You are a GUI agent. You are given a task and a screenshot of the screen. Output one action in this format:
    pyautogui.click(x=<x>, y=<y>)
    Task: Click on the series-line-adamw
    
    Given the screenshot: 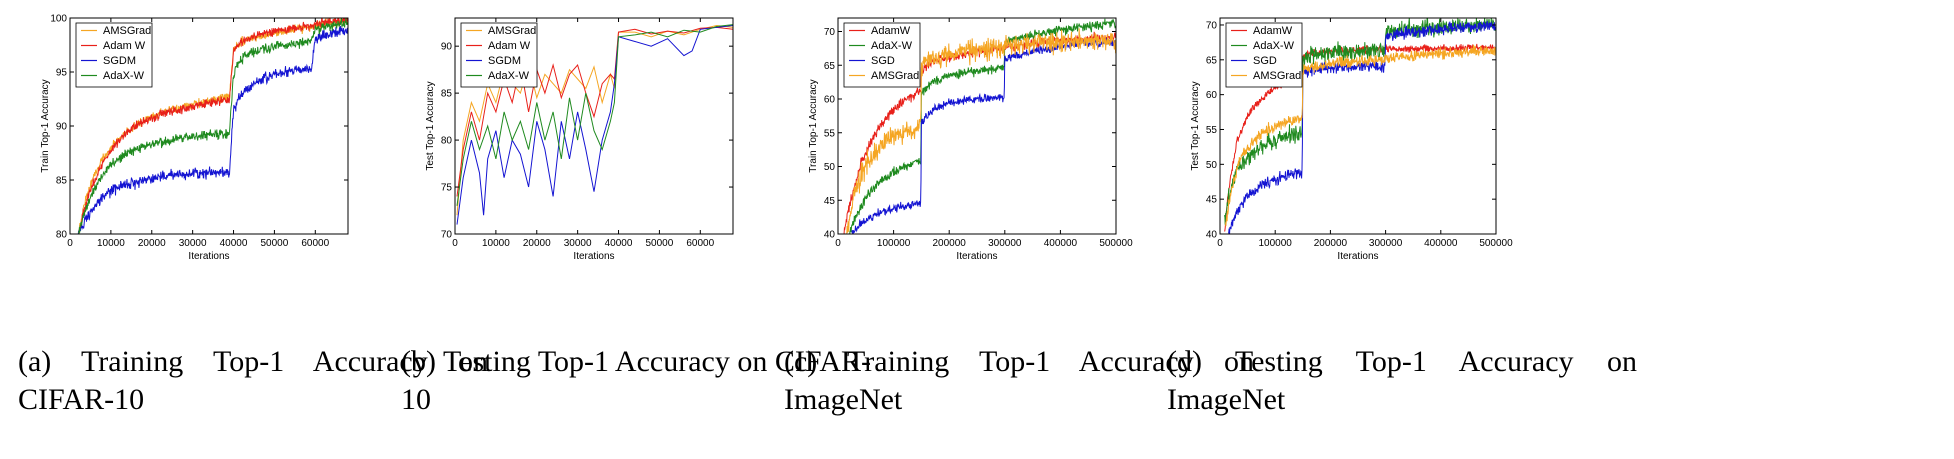 What is the action you would take?
    pyautogui.click(x=979, y=132)
    